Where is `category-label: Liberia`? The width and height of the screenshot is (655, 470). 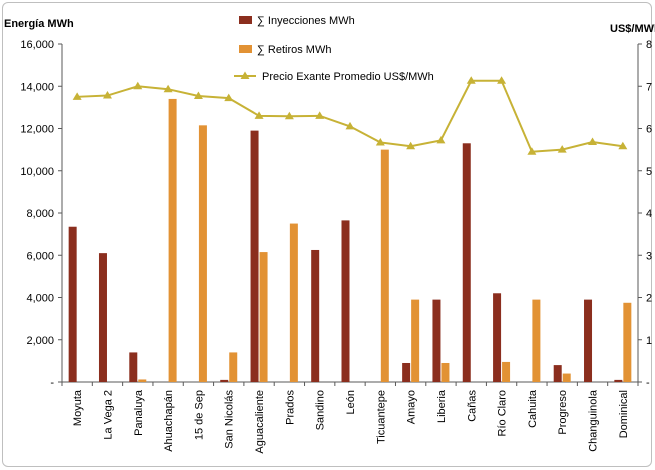
category-label: Liberia is located at coordinates (442, 406).